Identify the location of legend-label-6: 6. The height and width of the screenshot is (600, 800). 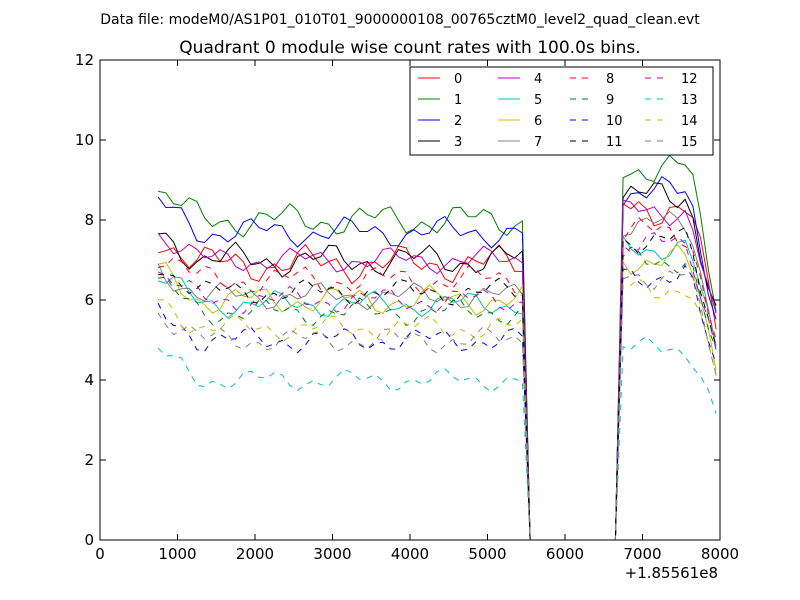
(538, 121).